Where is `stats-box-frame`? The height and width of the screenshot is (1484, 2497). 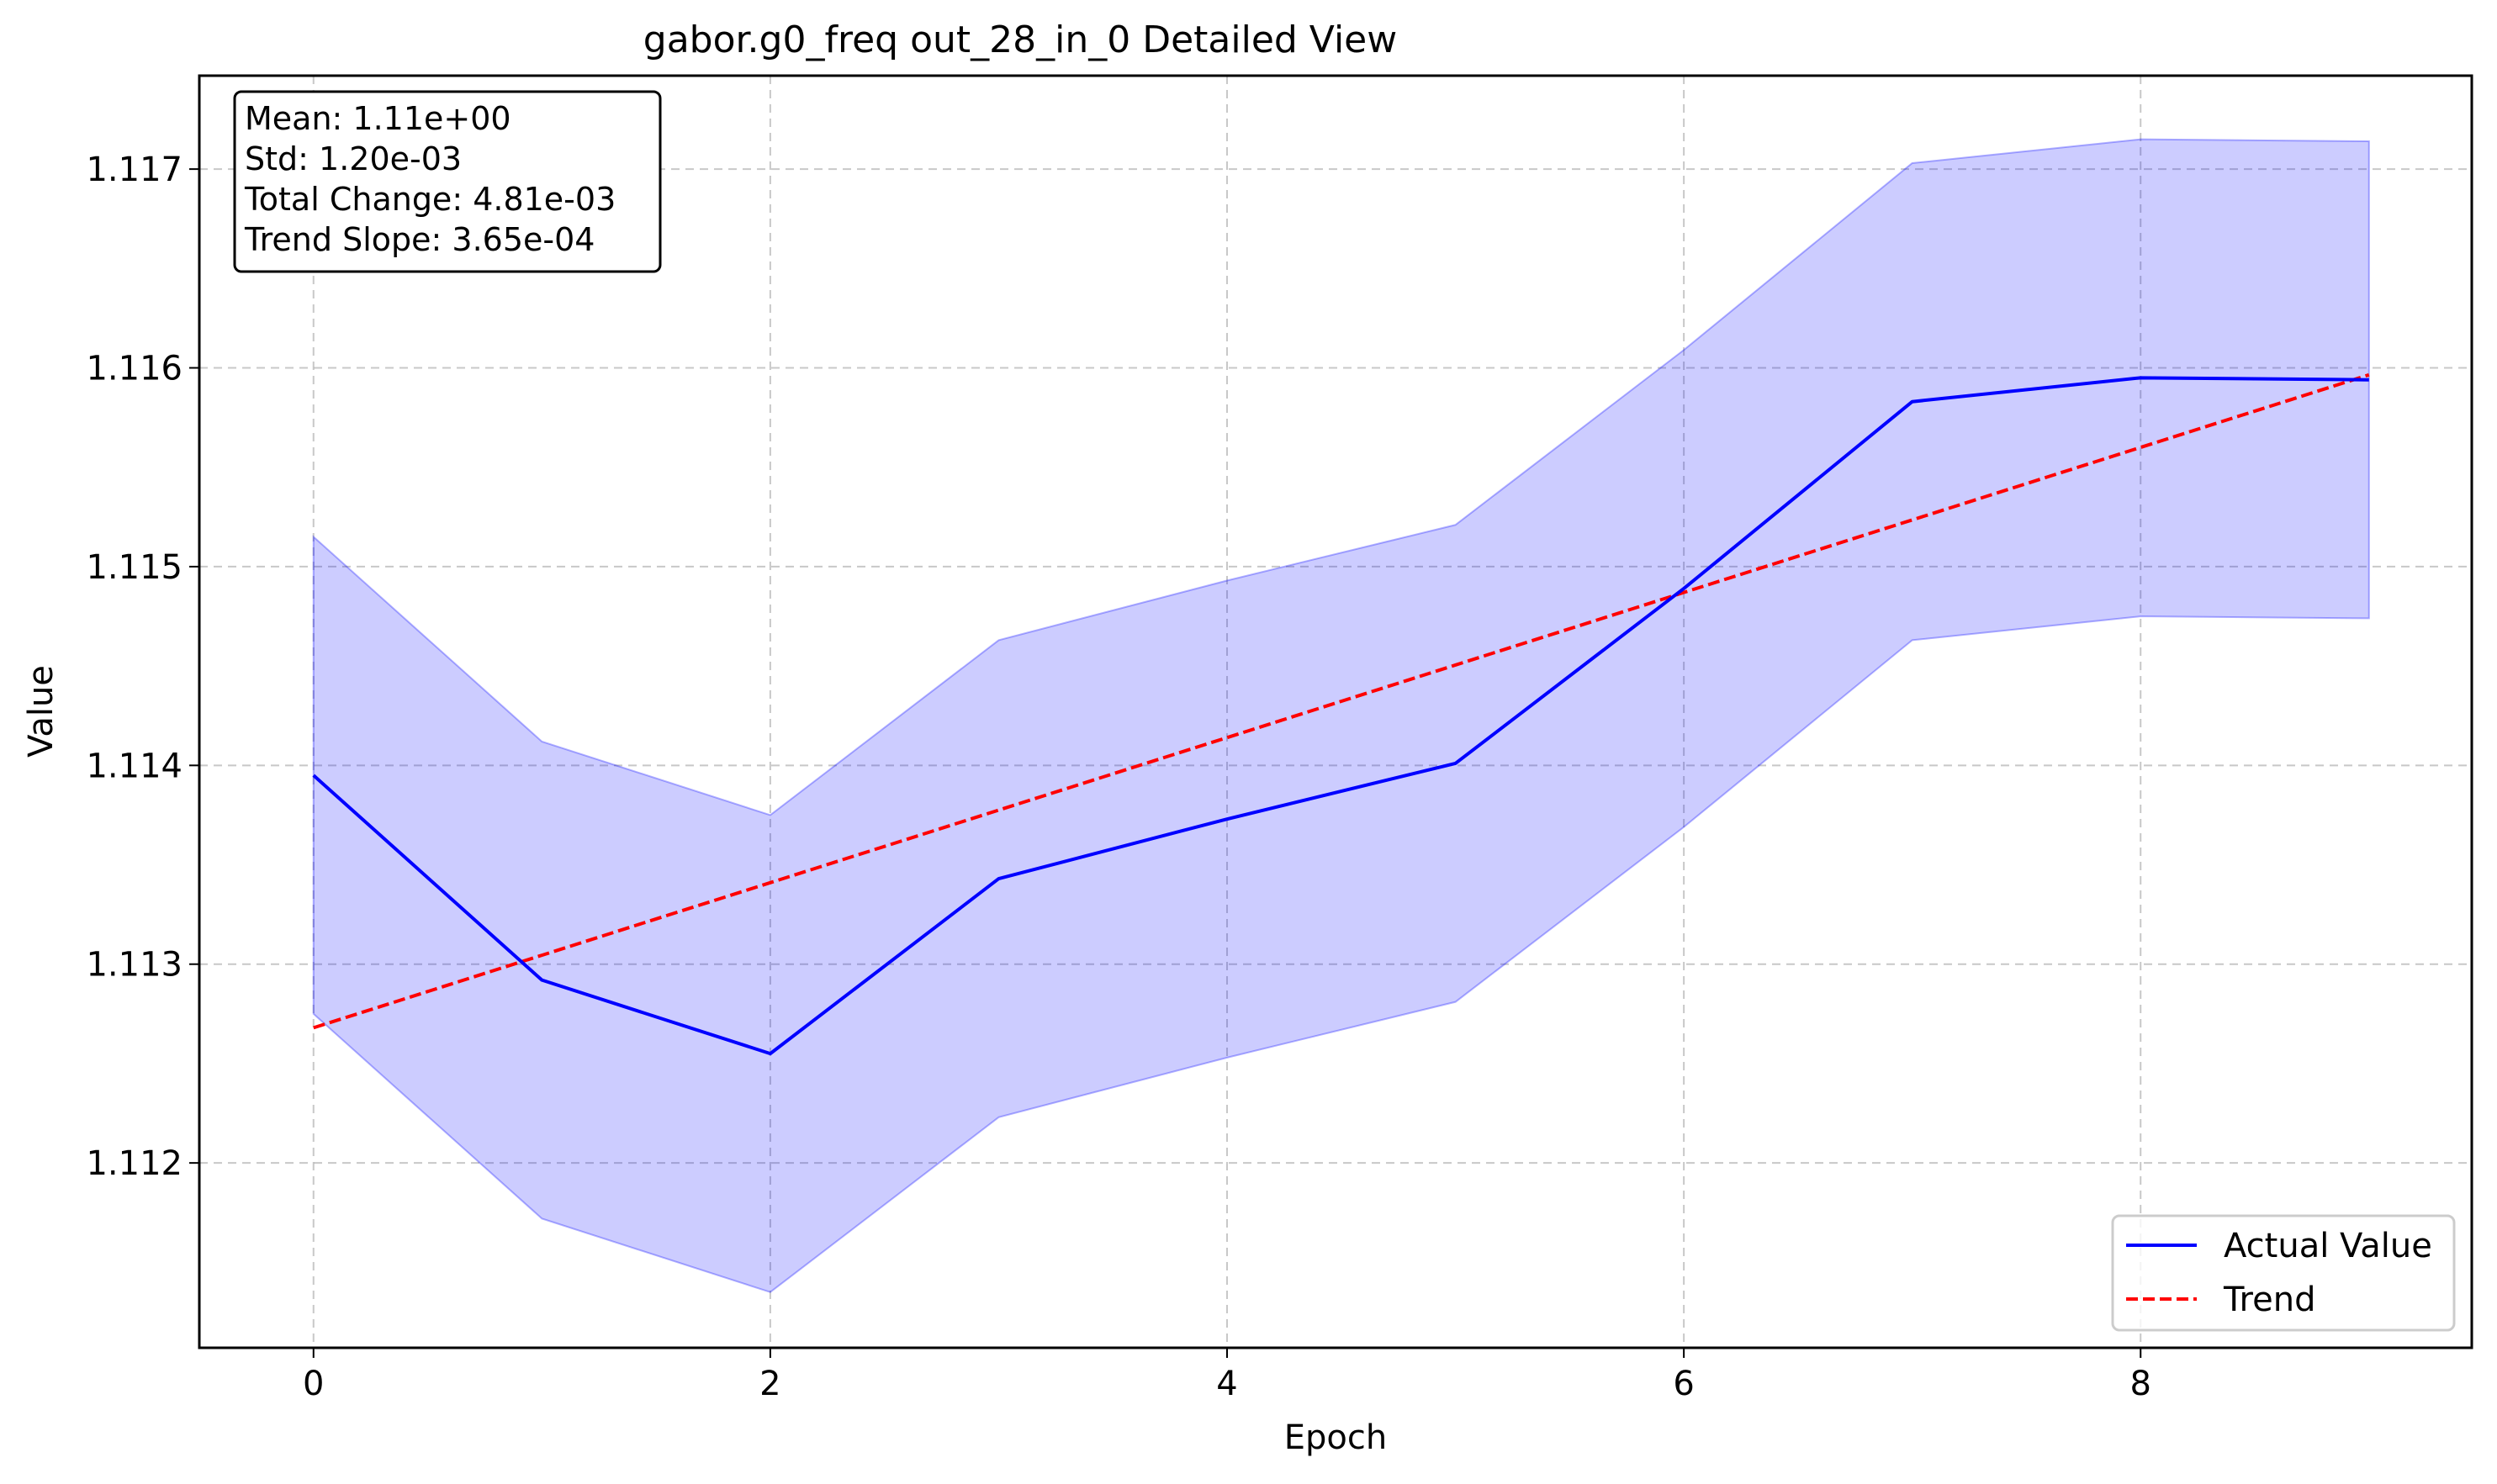
stats-box-frame is located at coordinates (447, 181).